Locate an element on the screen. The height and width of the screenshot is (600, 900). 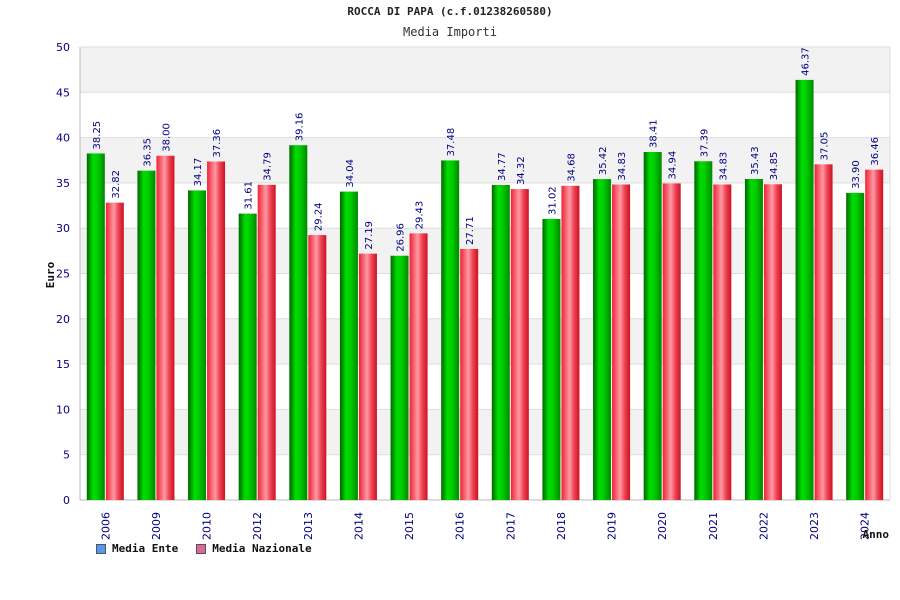
chart-title: ROCCA DI PAPA (c.f.01238260580) is located at coordinates (450, 11).